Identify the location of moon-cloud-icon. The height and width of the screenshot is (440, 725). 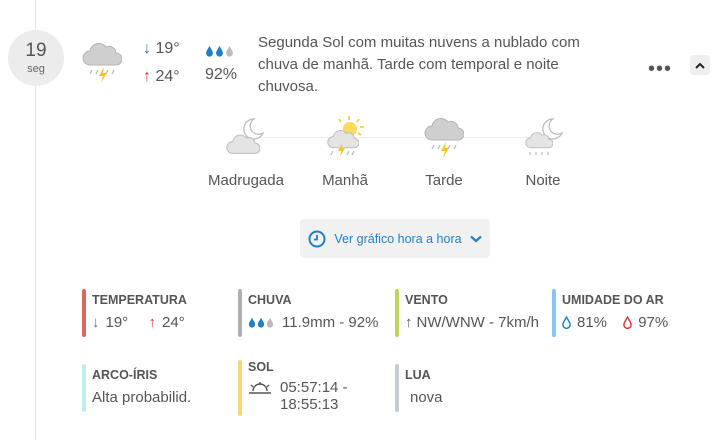
(245, 136).